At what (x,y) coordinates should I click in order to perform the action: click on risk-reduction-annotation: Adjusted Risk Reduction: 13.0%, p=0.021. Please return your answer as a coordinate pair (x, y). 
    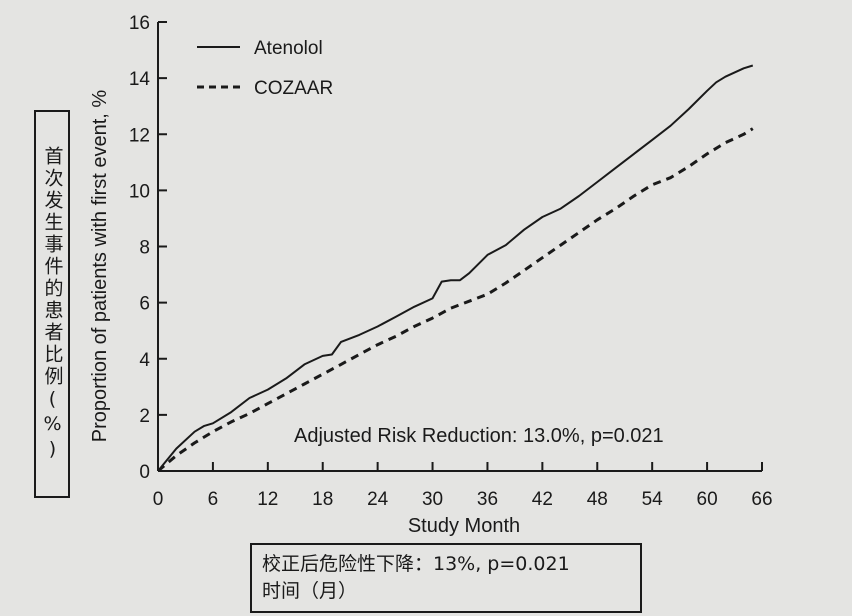
    Looking at the image, I should click on (479, 436).